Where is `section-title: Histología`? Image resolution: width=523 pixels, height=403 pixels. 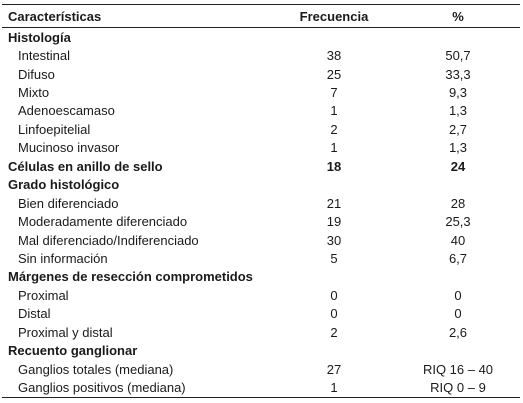
section-title: Histología is located at coordinates (39, 37).